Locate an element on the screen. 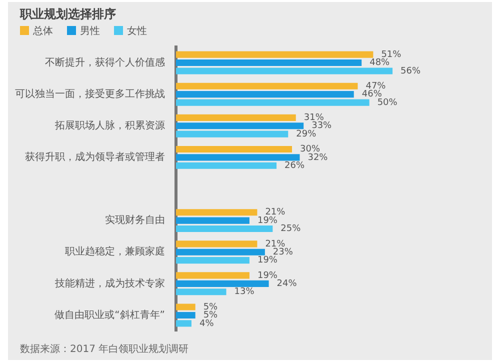 This screenshot has width=500, height=362. y-tick-label: 不断提升，获得个人价值感 is located at coordinates (105, 62).